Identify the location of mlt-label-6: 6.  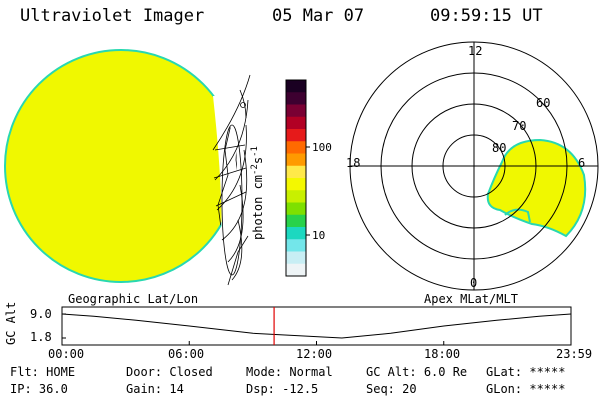
(582, 163).